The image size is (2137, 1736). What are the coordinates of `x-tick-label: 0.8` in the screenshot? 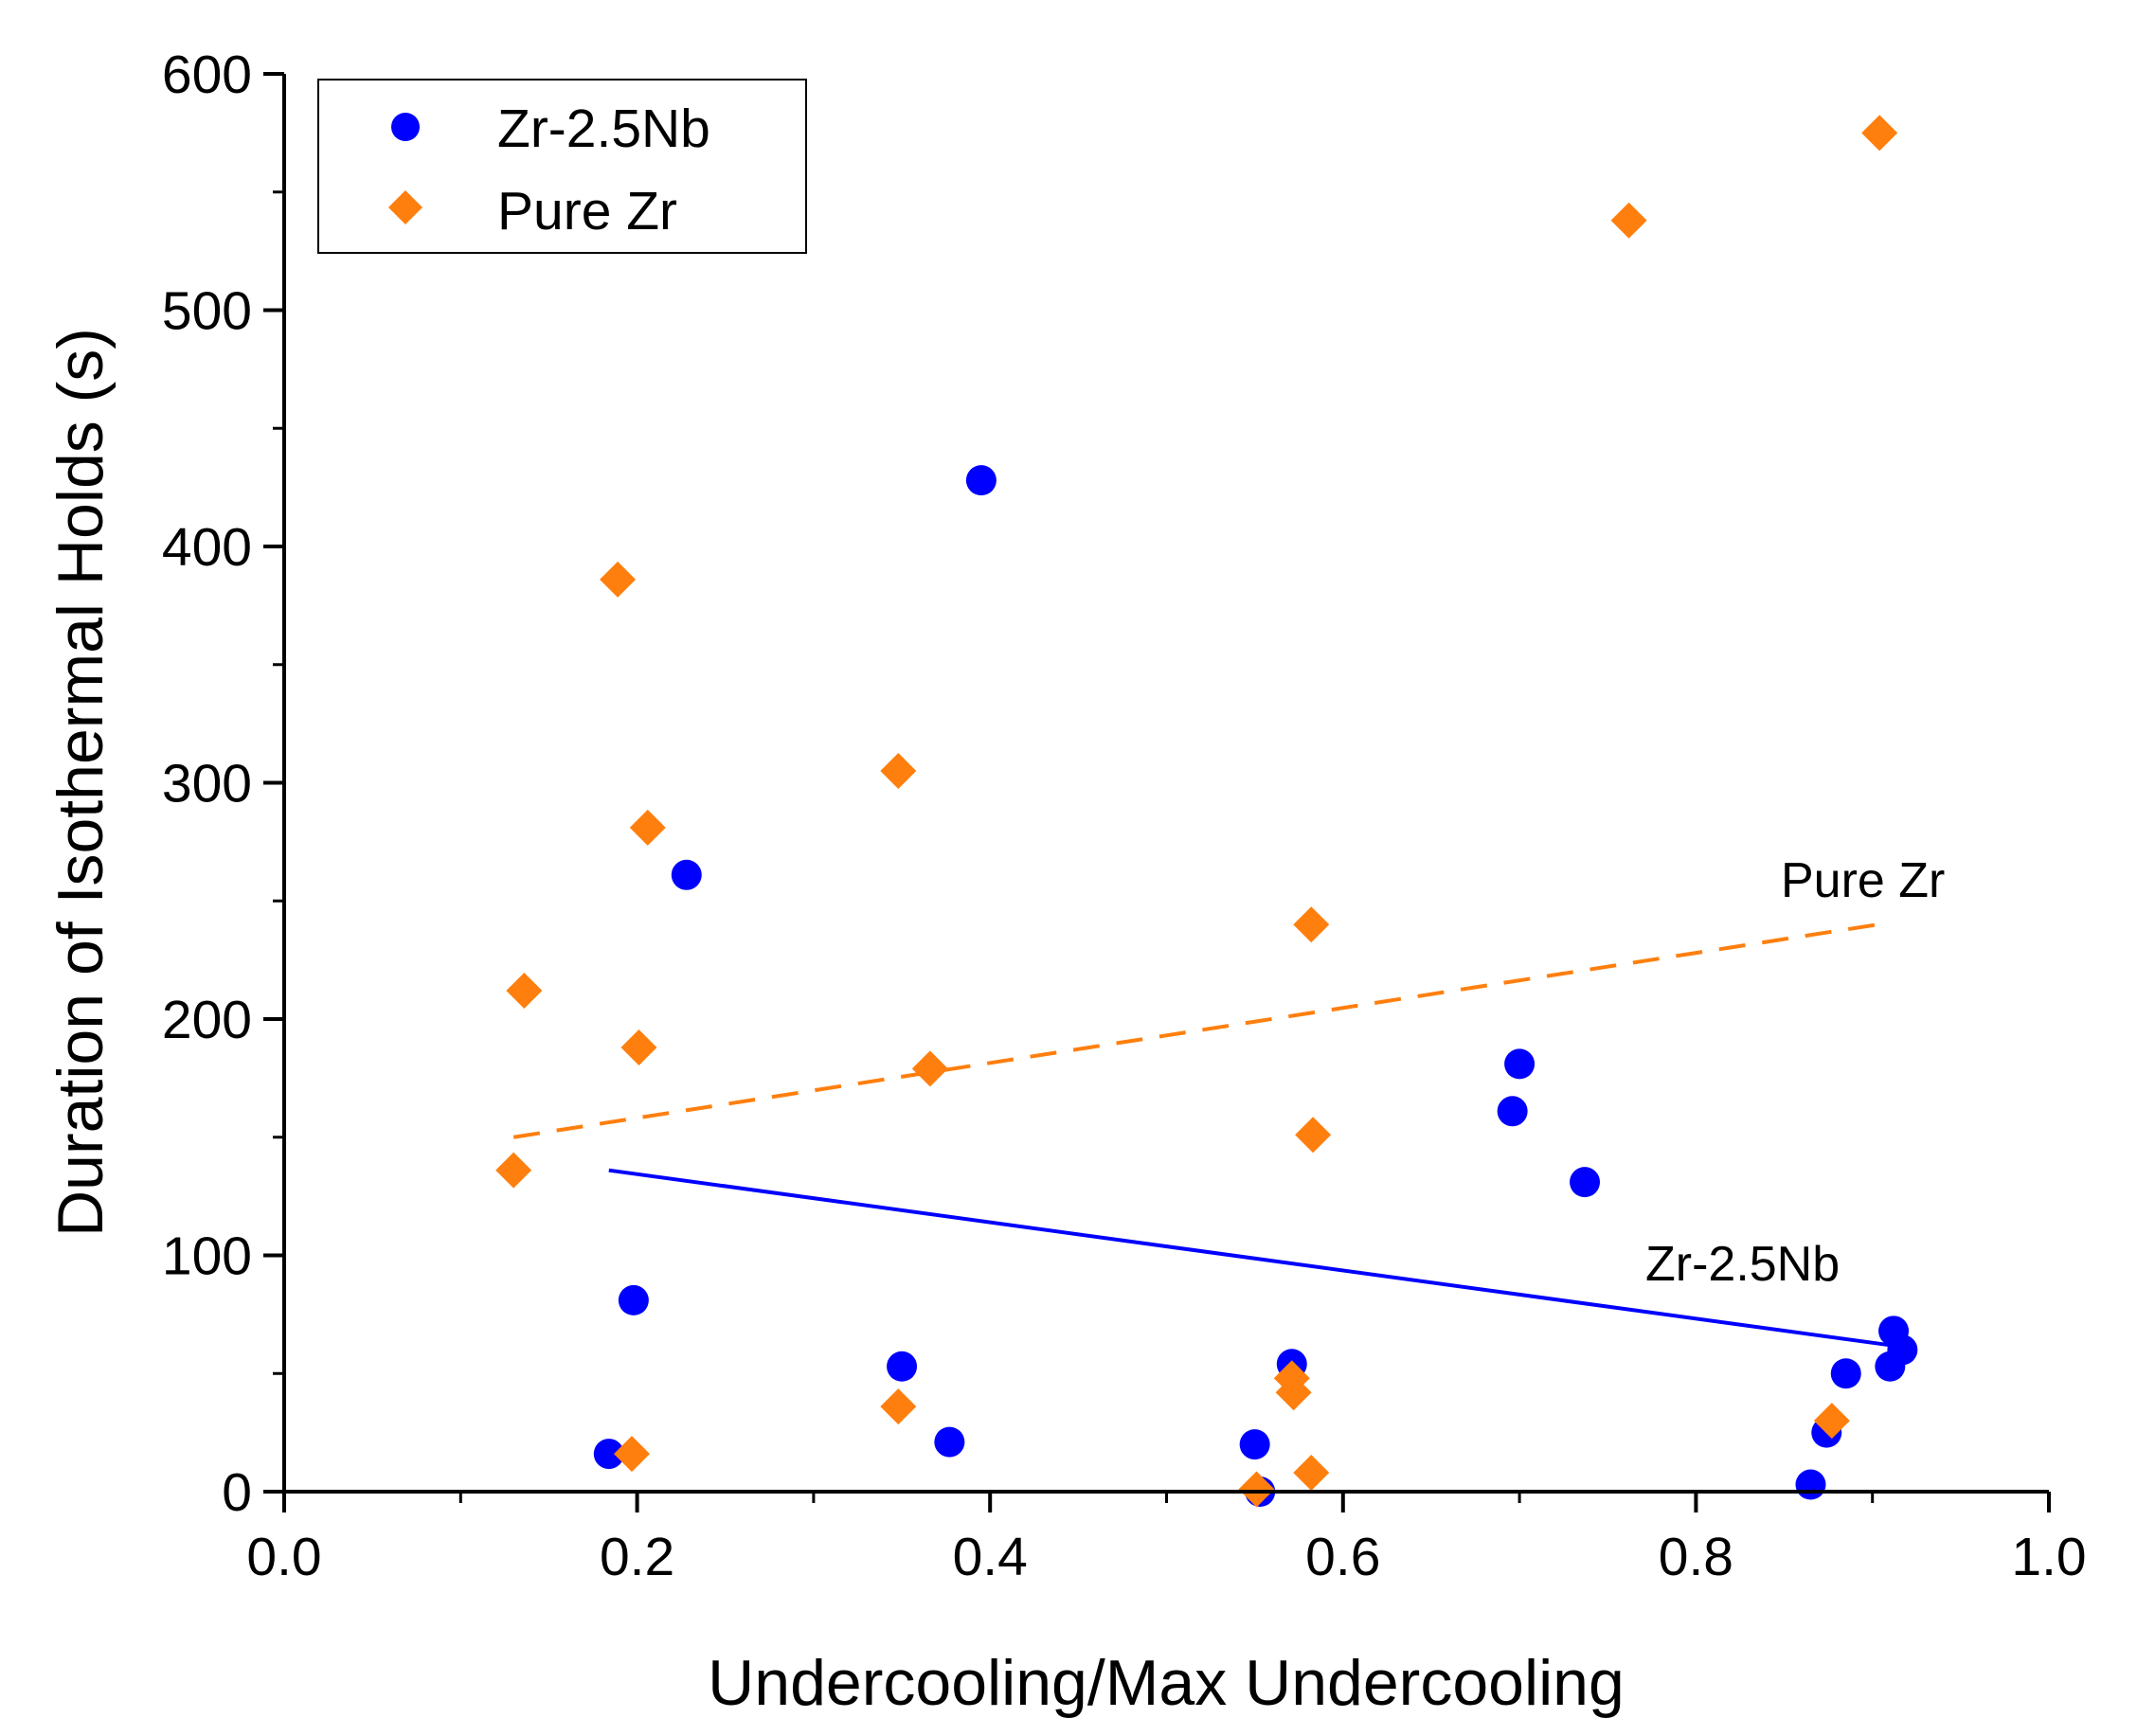 It's located at (1696, 1557).